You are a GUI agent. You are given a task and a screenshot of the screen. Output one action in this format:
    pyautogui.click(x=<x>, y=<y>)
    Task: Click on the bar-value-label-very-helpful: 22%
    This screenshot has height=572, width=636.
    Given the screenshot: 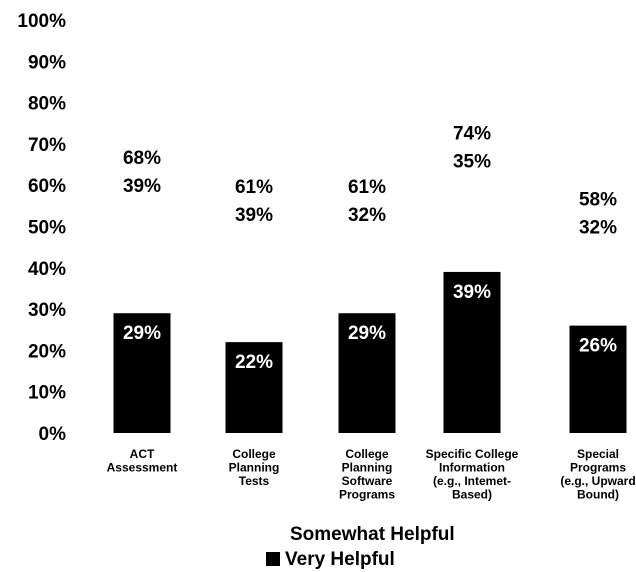 What is the action you would take?
    pyautogui.click(x=254, y=362)
    